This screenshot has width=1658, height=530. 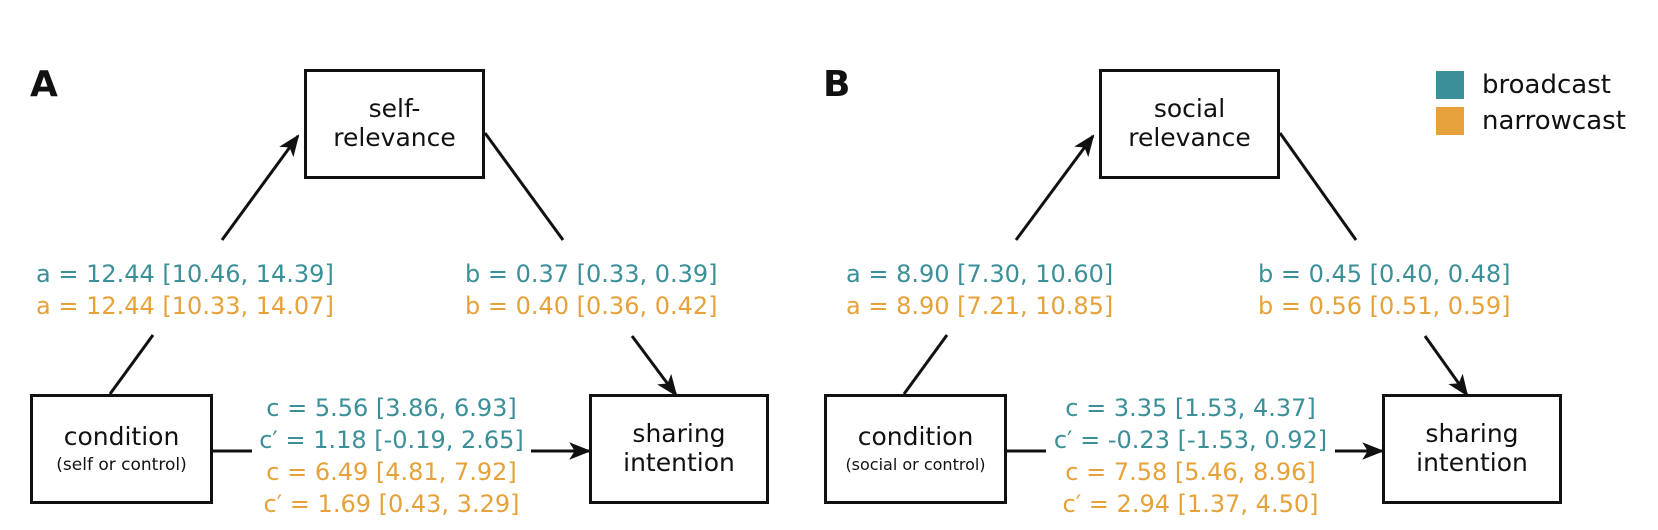 I want to click on condition-sublabel: (self or control), so click(x=121, y=464).